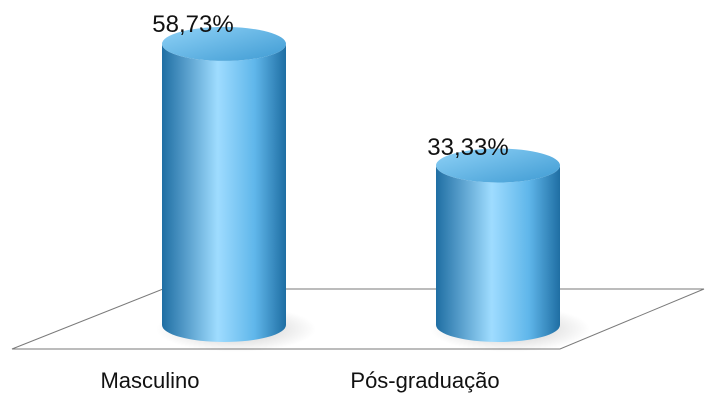  Describe the element at coordinates (149, 380) in the screenshot. I see `category-label-masculino: Masculino` at that location.